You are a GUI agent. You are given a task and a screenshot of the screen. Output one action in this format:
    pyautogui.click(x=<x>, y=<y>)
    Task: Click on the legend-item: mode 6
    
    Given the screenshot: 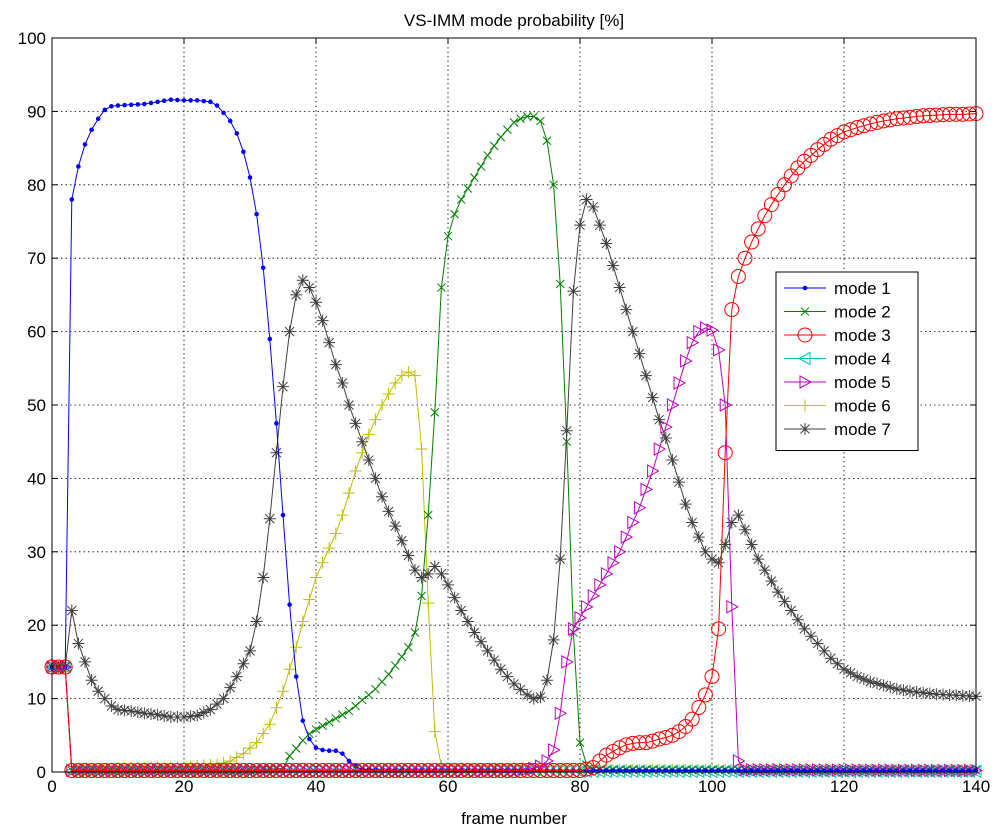 What is the action you would take?
    pyautogui.click(x=837, y=406)
    